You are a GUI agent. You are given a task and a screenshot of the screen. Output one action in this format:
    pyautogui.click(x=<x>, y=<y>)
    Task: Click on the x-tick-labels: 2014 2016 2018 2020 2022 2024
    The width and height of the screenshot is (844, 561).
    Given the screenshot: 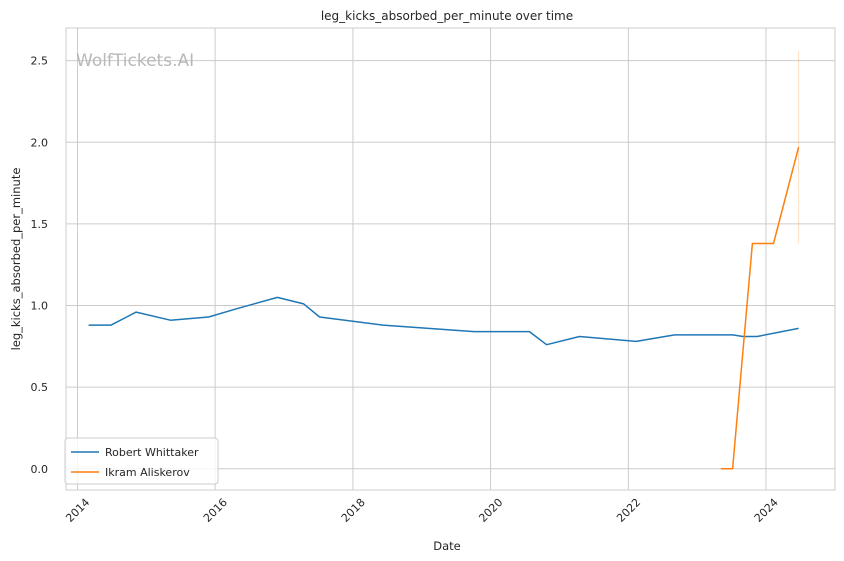 What is the action you would take?
    pyautogui.click(x=421, y=510)
    